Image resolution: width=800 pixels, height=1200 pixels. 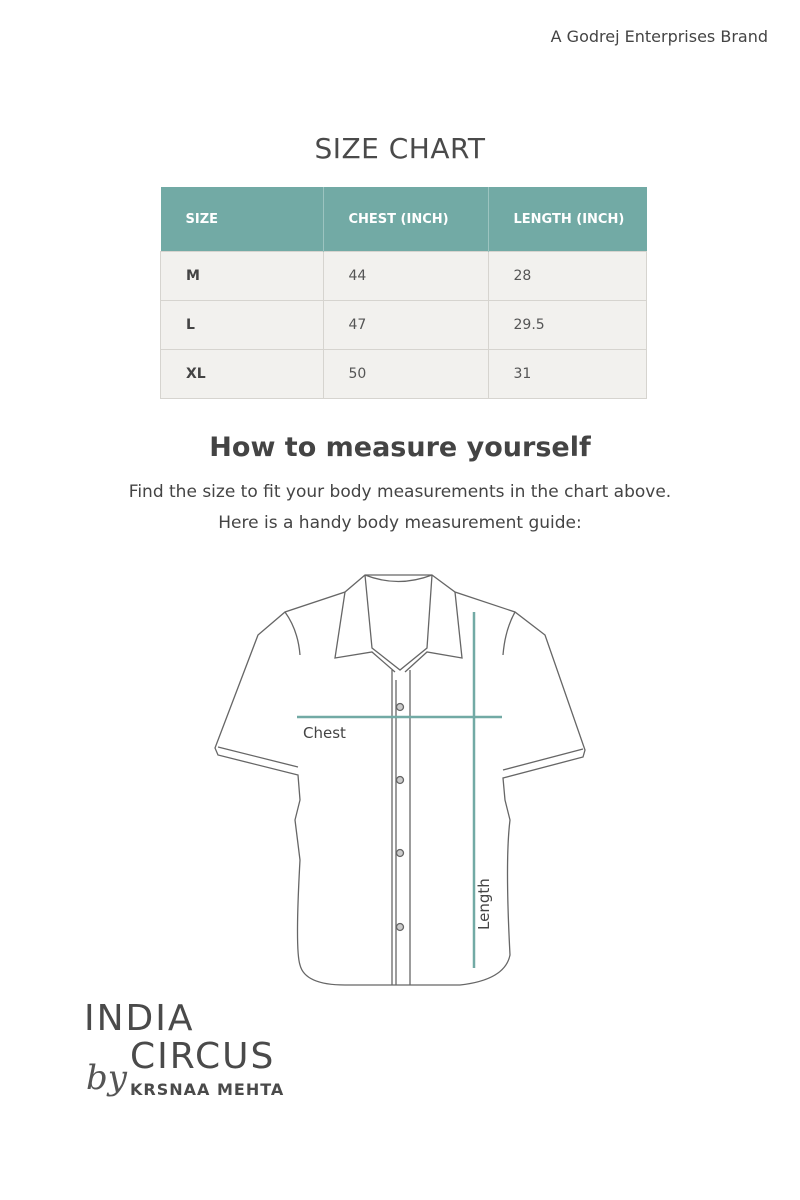 I want to click on header-chest: CHEST (INCH), so click(x=406, y=219).